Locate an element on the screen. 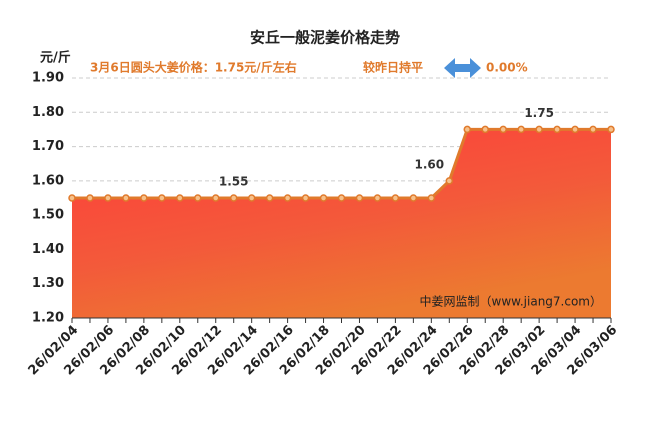 Image resolution: width=650 pixels, height=424 pixels. y-tick-label: 1.50 is located at coordinates (48, 215).